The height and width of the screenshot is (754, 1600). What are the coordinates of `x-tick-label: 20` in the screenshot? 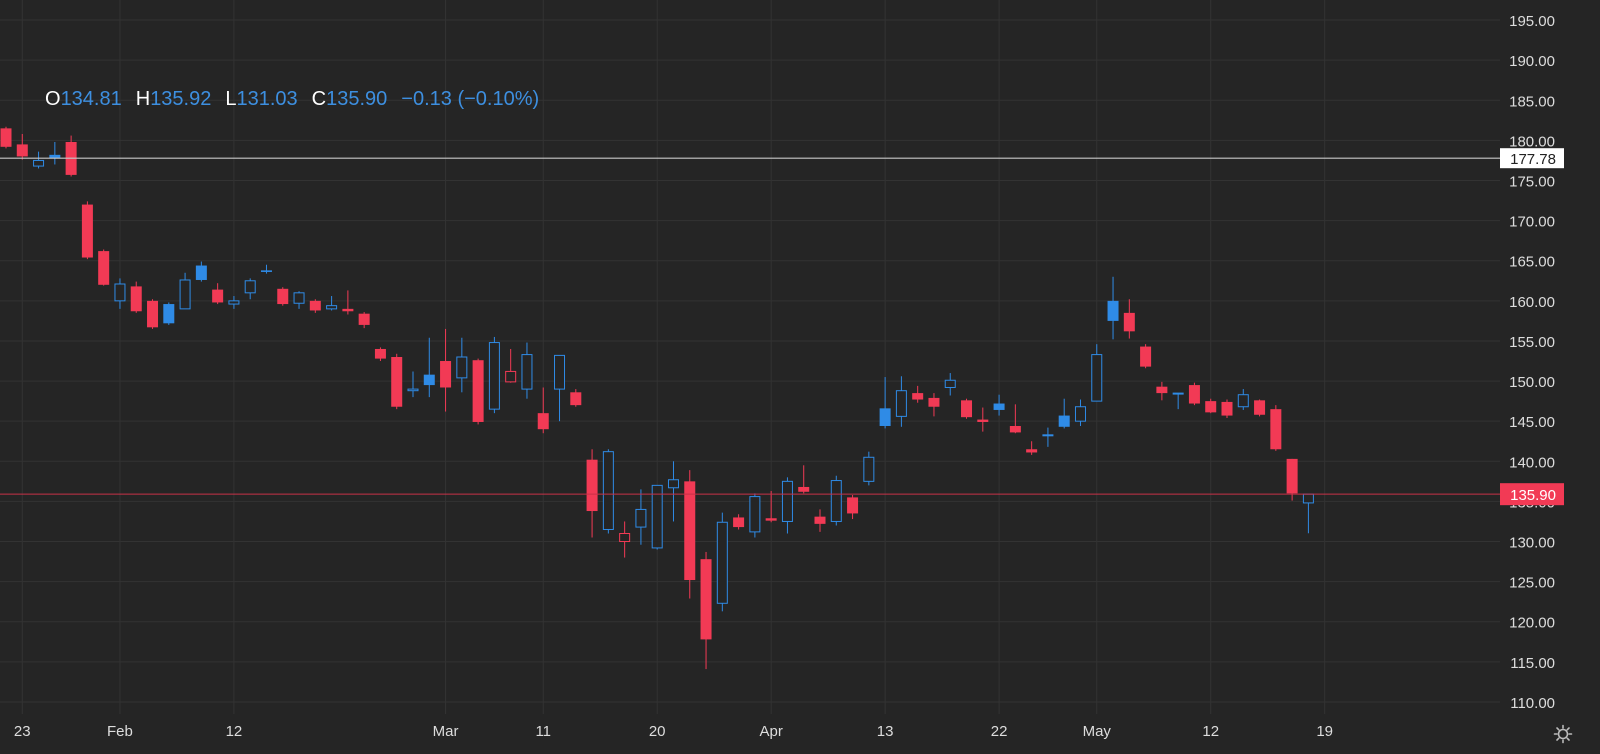 It's located at (657, 731).